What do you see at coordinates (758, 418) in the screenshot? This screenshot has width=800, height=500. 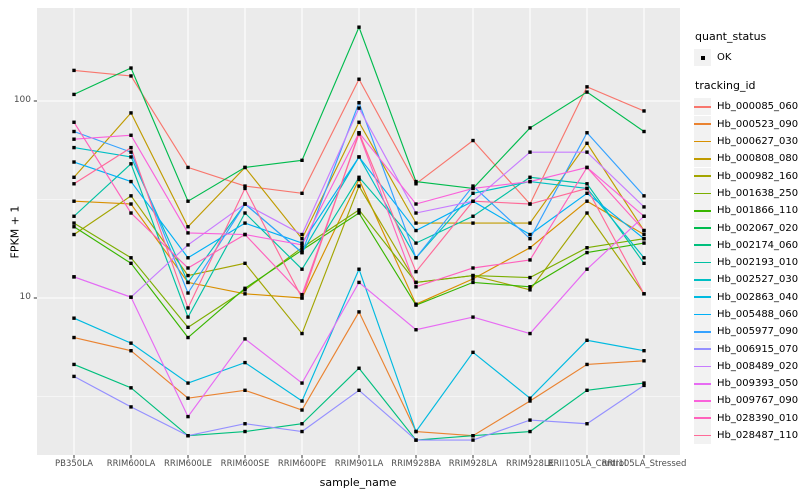 I see `legend-item-label: Hb_028390_010` at bounding box center [758, 418].